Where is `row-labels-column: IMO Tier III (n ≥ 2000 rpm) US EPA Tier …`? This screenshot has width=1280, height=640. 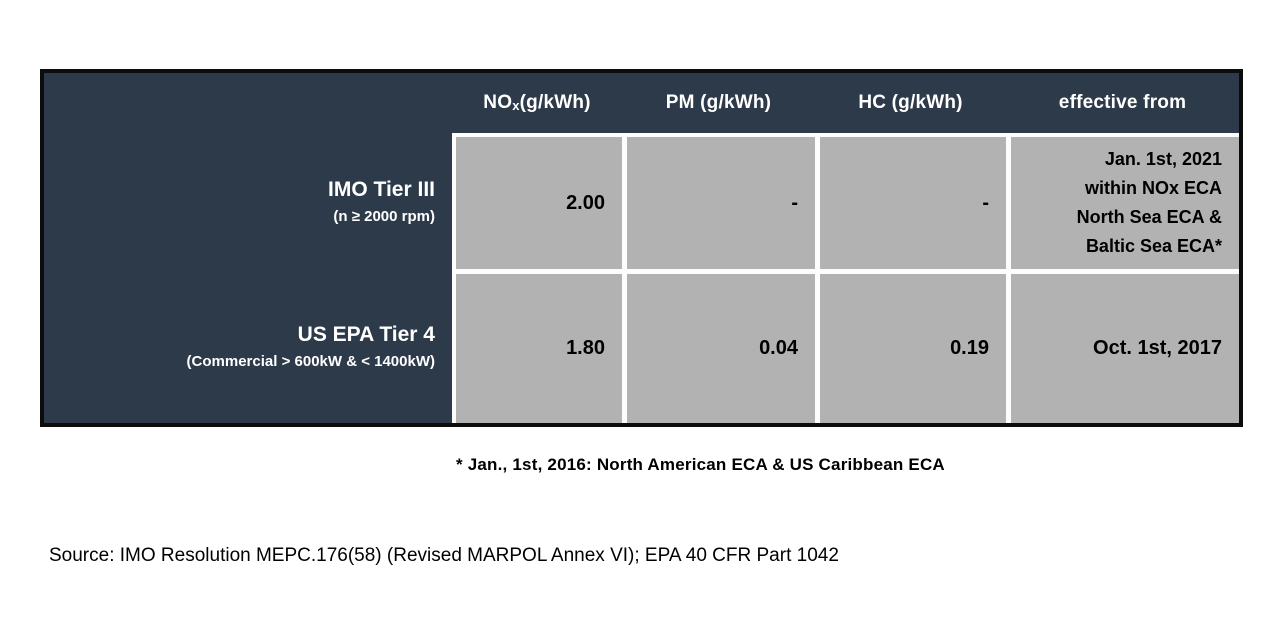
row-labels-column: IMO Tier III (n ≥ 2000 rpm) US EPA Tier … is located at coordinates (248, 278).